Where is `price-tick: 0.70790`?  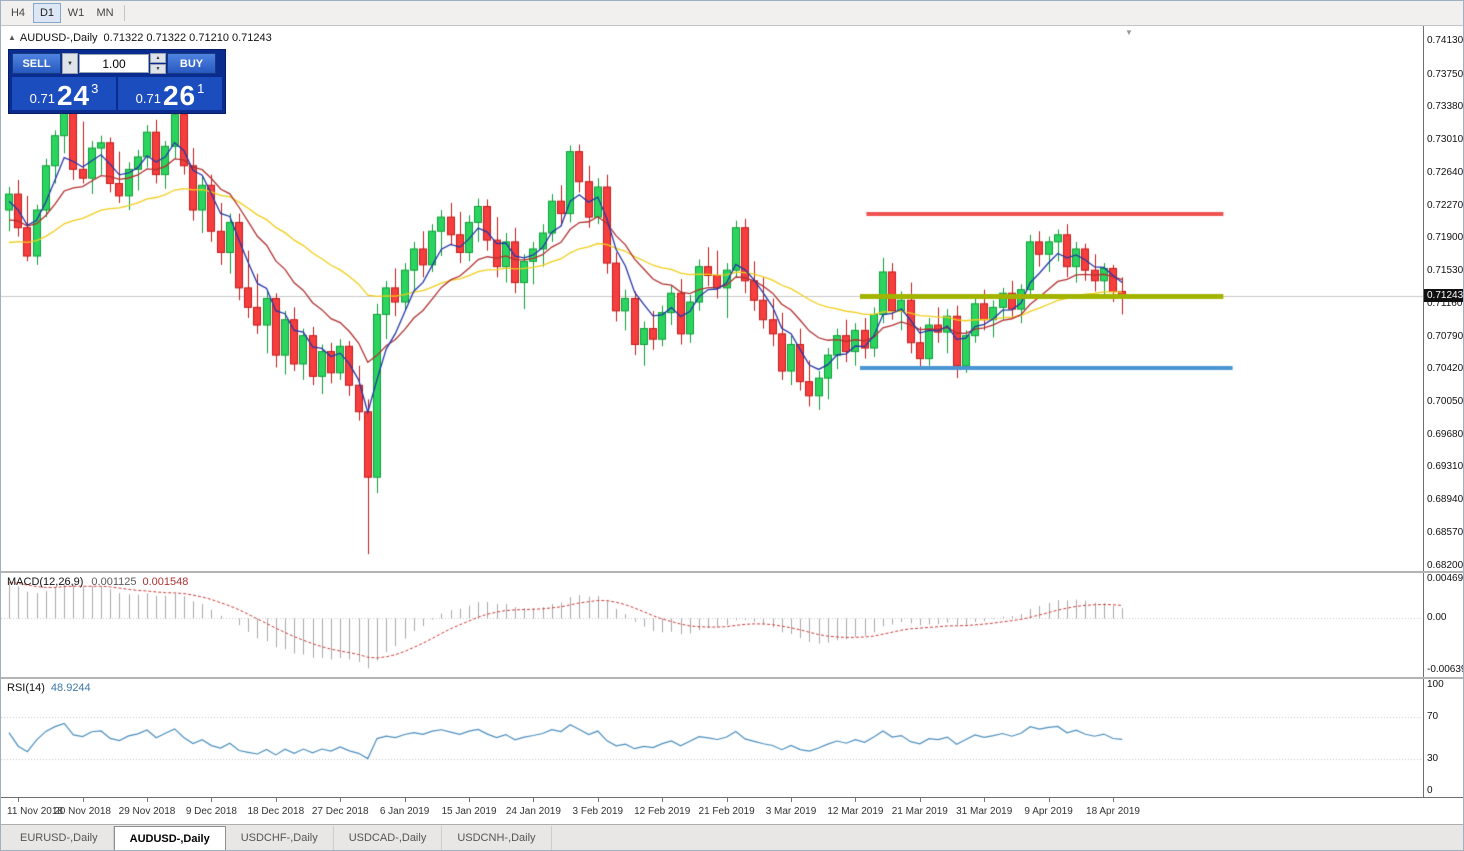 price-tick: 0.70790 is located at coordinates (1445, 336).